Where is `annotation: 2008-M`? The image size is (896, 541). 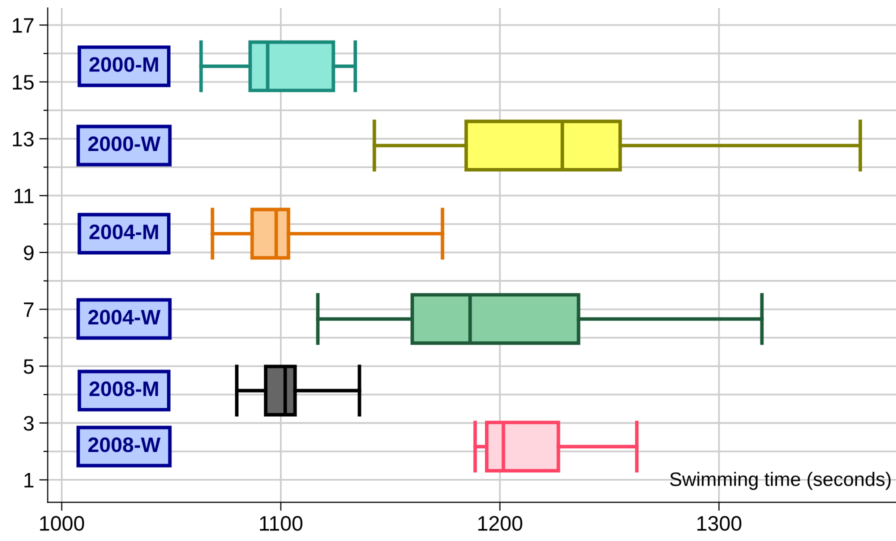 annotation: 2008-M is located at coordinates (123, 388).